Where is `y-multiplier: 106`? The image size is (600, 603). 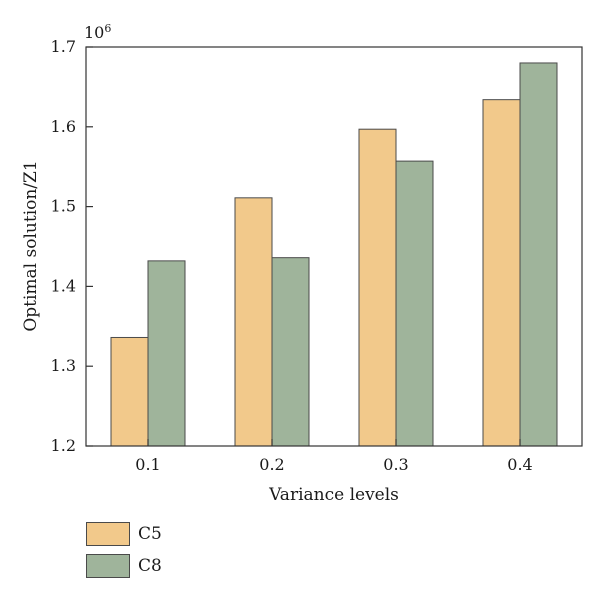 y-multiplier: 106 is located at coordinates (97, 32).